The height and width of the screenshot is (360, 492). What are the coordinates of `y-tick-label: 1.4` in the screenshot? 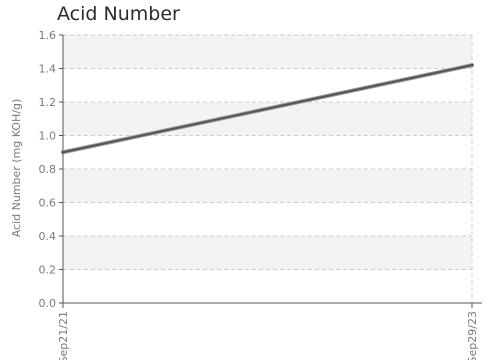 It's located at (48, 69).